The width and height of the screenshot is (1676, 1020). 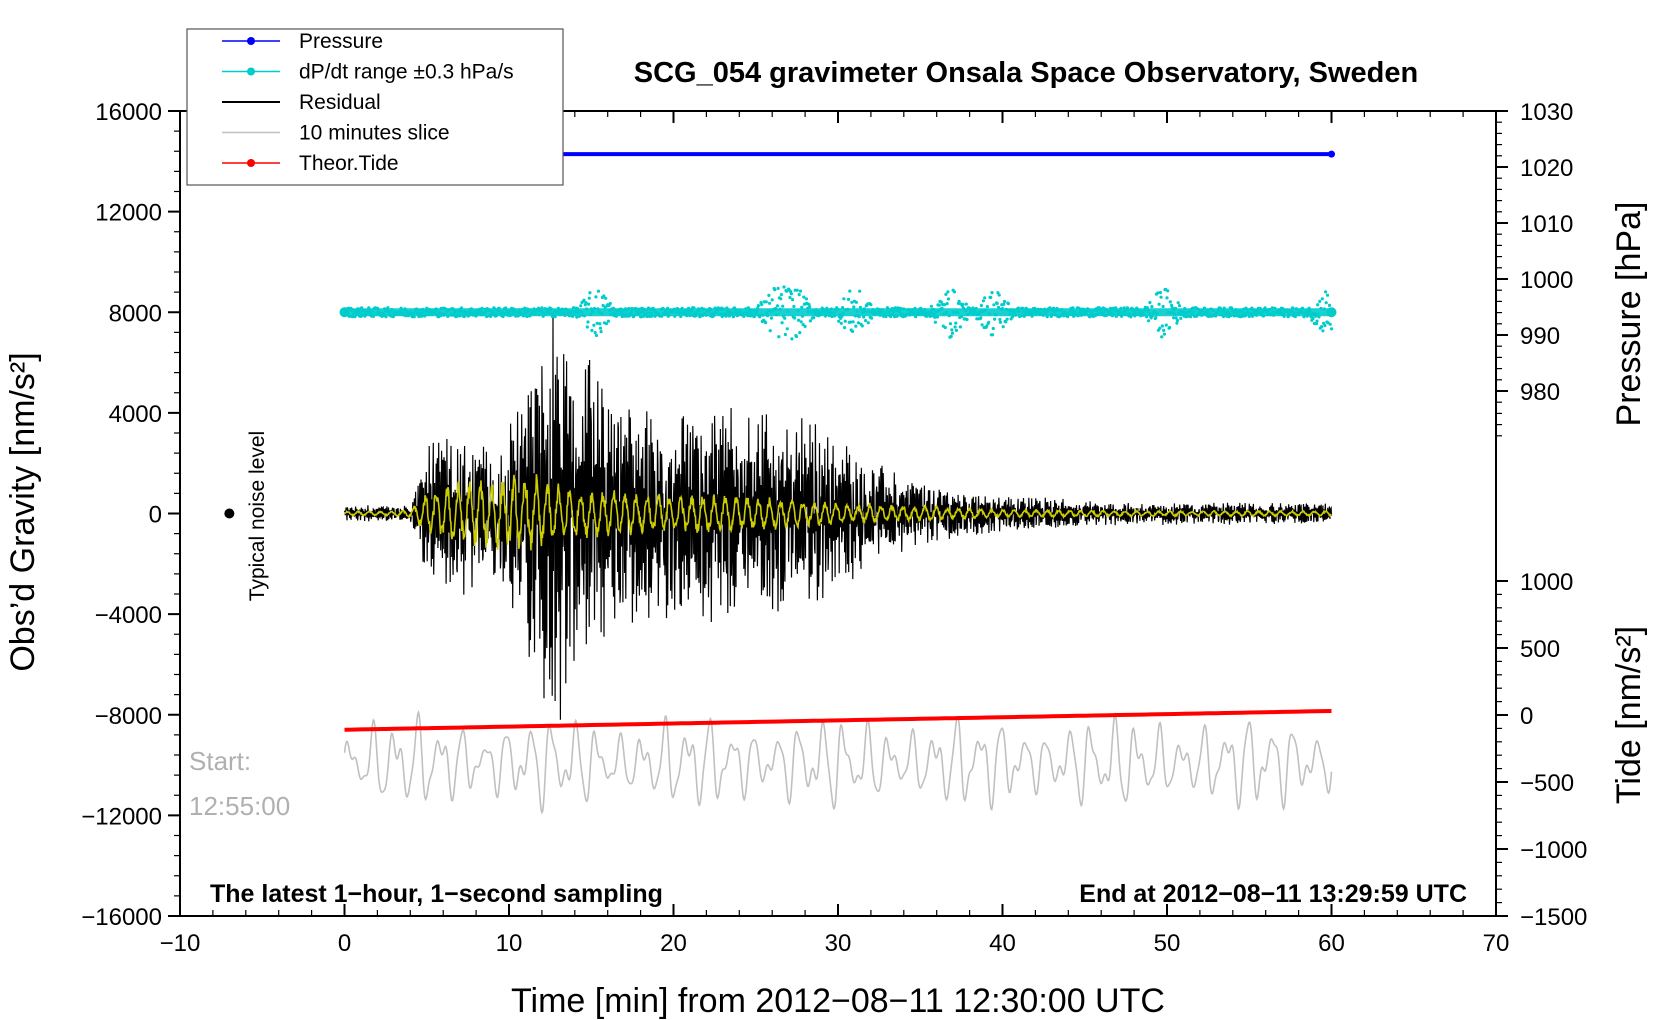 What do you see at coordinates (1629, 715) in the screenshot?
I see `tide-axis-title: Tide [nm/s²]` at bounding box center [1629, 715].